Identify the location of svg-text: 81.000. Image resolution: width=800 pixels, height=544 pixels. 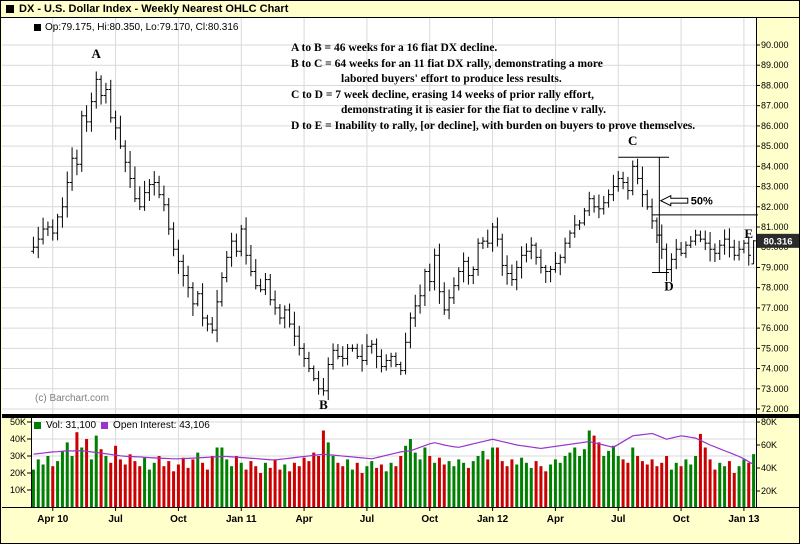
(775, 227).